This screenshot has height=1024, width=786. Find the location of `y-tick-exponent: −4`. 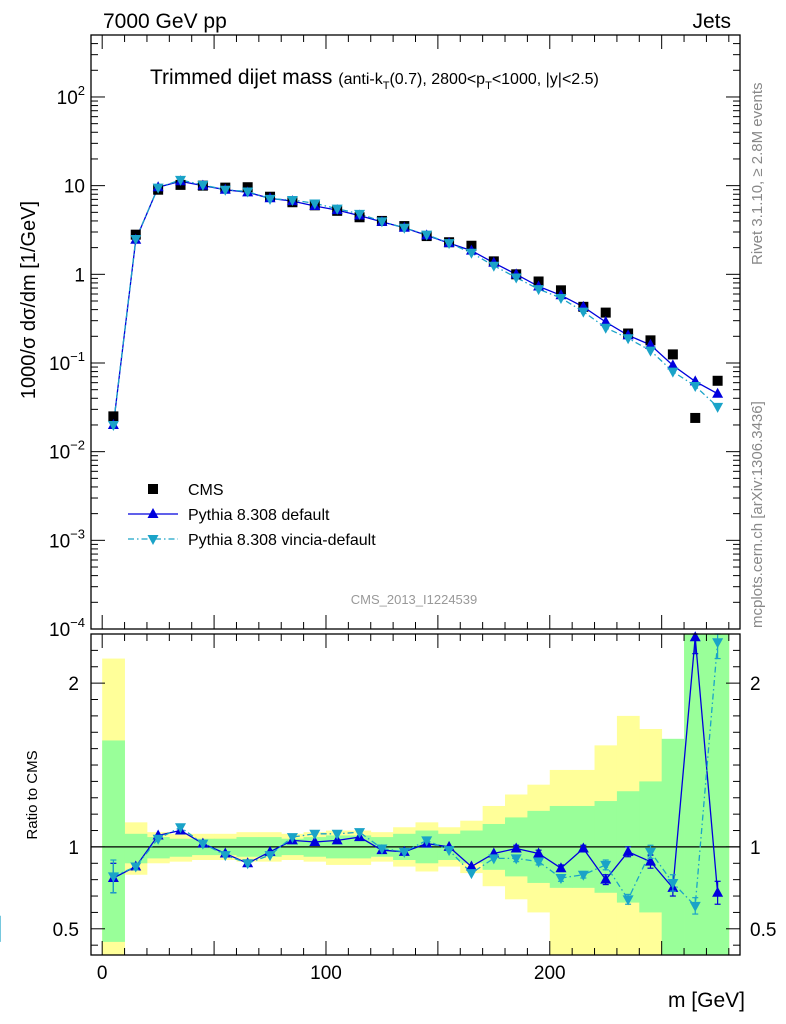

y-tick-exponent: −4 is located at coordinates (77, 622).